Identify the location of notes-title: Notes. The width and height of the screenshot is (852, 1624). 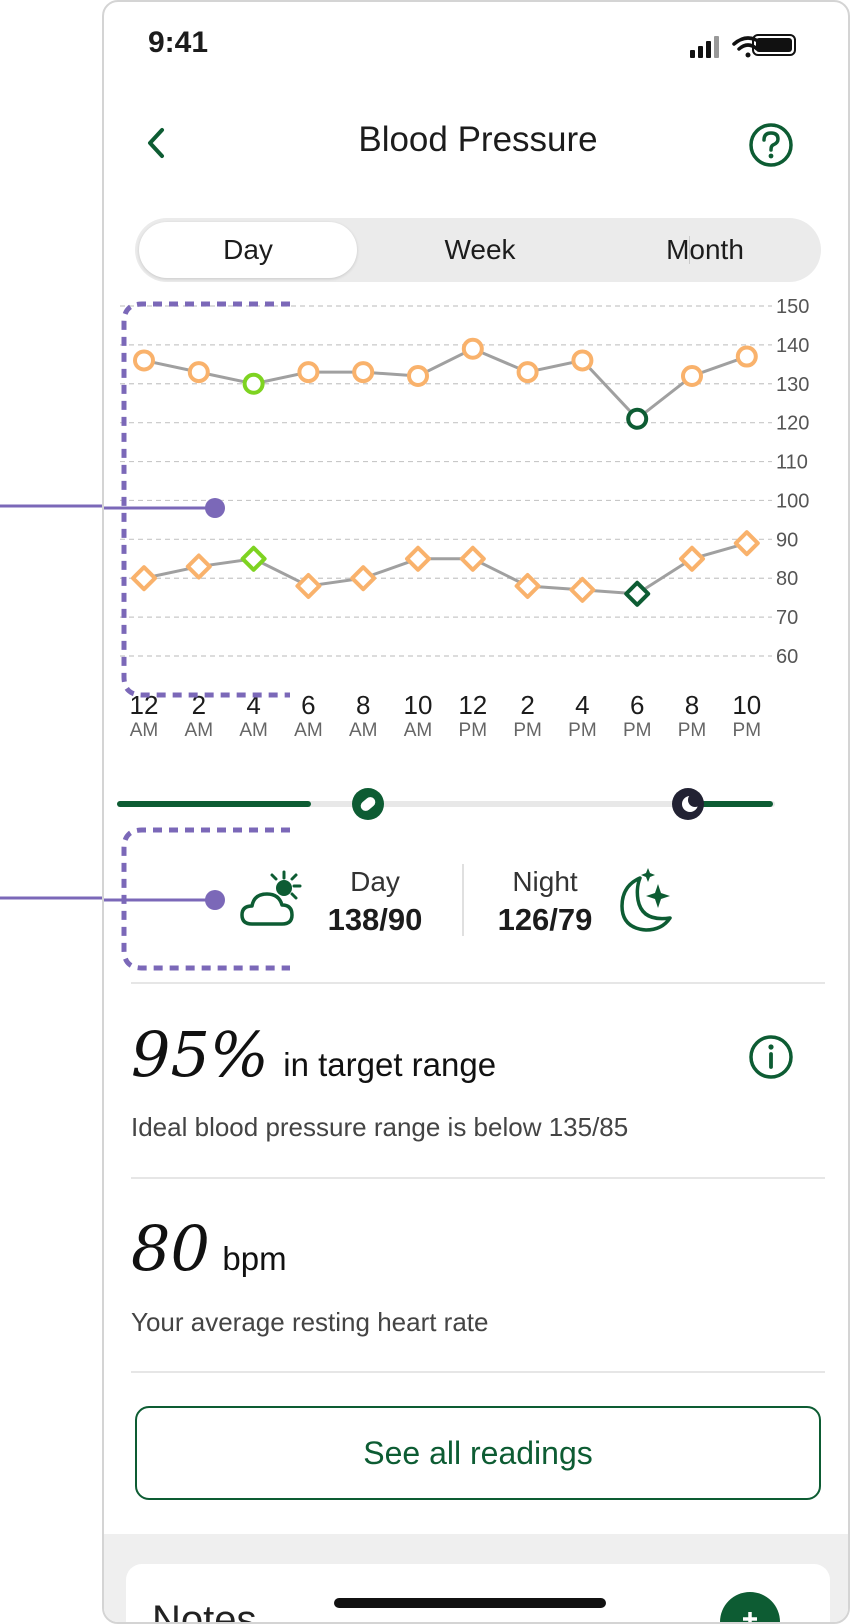
(204, 1611).